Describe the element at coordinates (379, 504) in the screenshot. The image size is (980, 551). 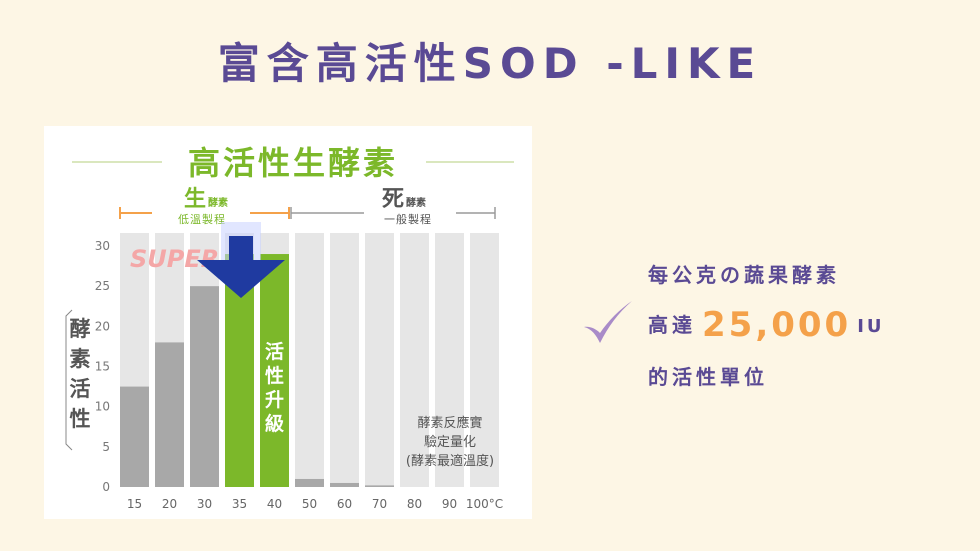
I see `x-tick-label: 70` at that location.